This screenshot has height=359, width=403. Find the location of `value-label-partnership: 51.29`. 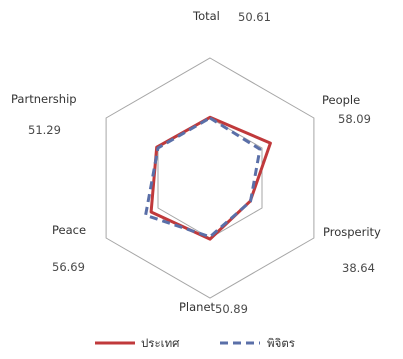

value-label-partnership: 51.29 is located at coordinates (44, 130).